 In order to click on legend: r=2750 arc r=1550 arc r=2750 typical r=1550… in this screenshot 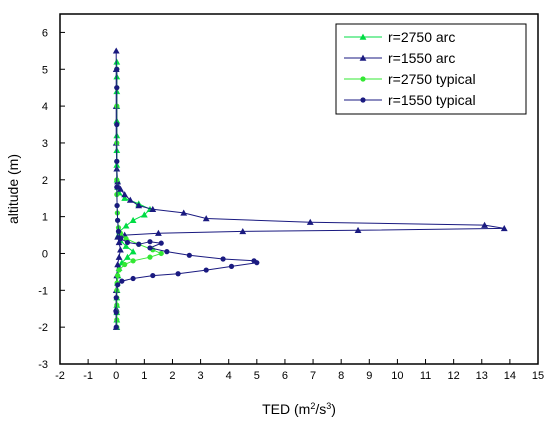, I will do `click(431, 69)`.